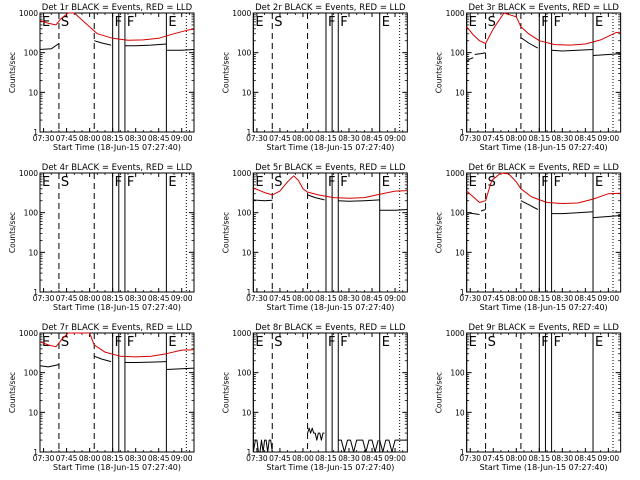  I want to click on panel-title: Det 4r BLACK = Events, RED = LLD, so click(117, 168).